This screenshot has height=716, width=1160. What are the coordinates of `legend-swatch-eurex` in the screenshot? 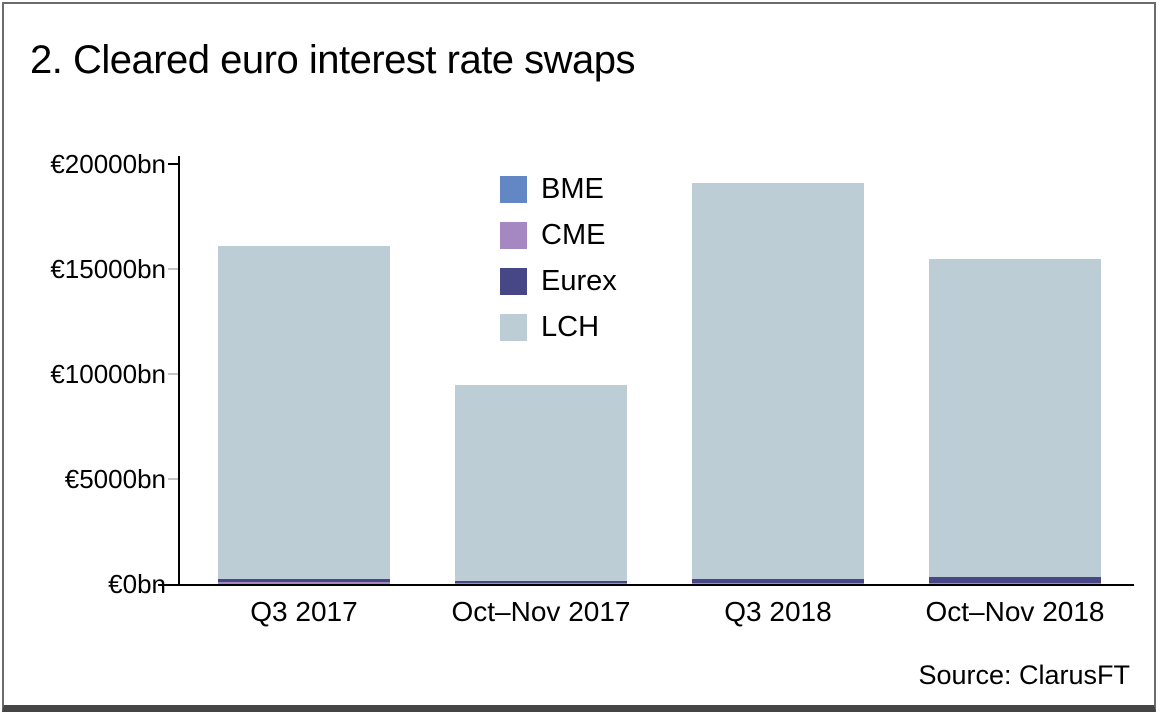 It's located at (513, 281).